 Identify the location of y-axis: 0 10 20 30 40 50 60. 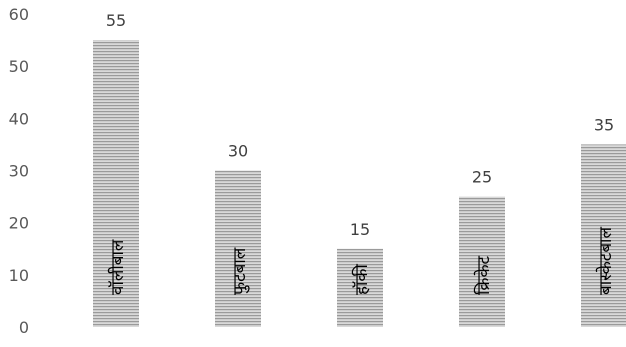
(19, 171).